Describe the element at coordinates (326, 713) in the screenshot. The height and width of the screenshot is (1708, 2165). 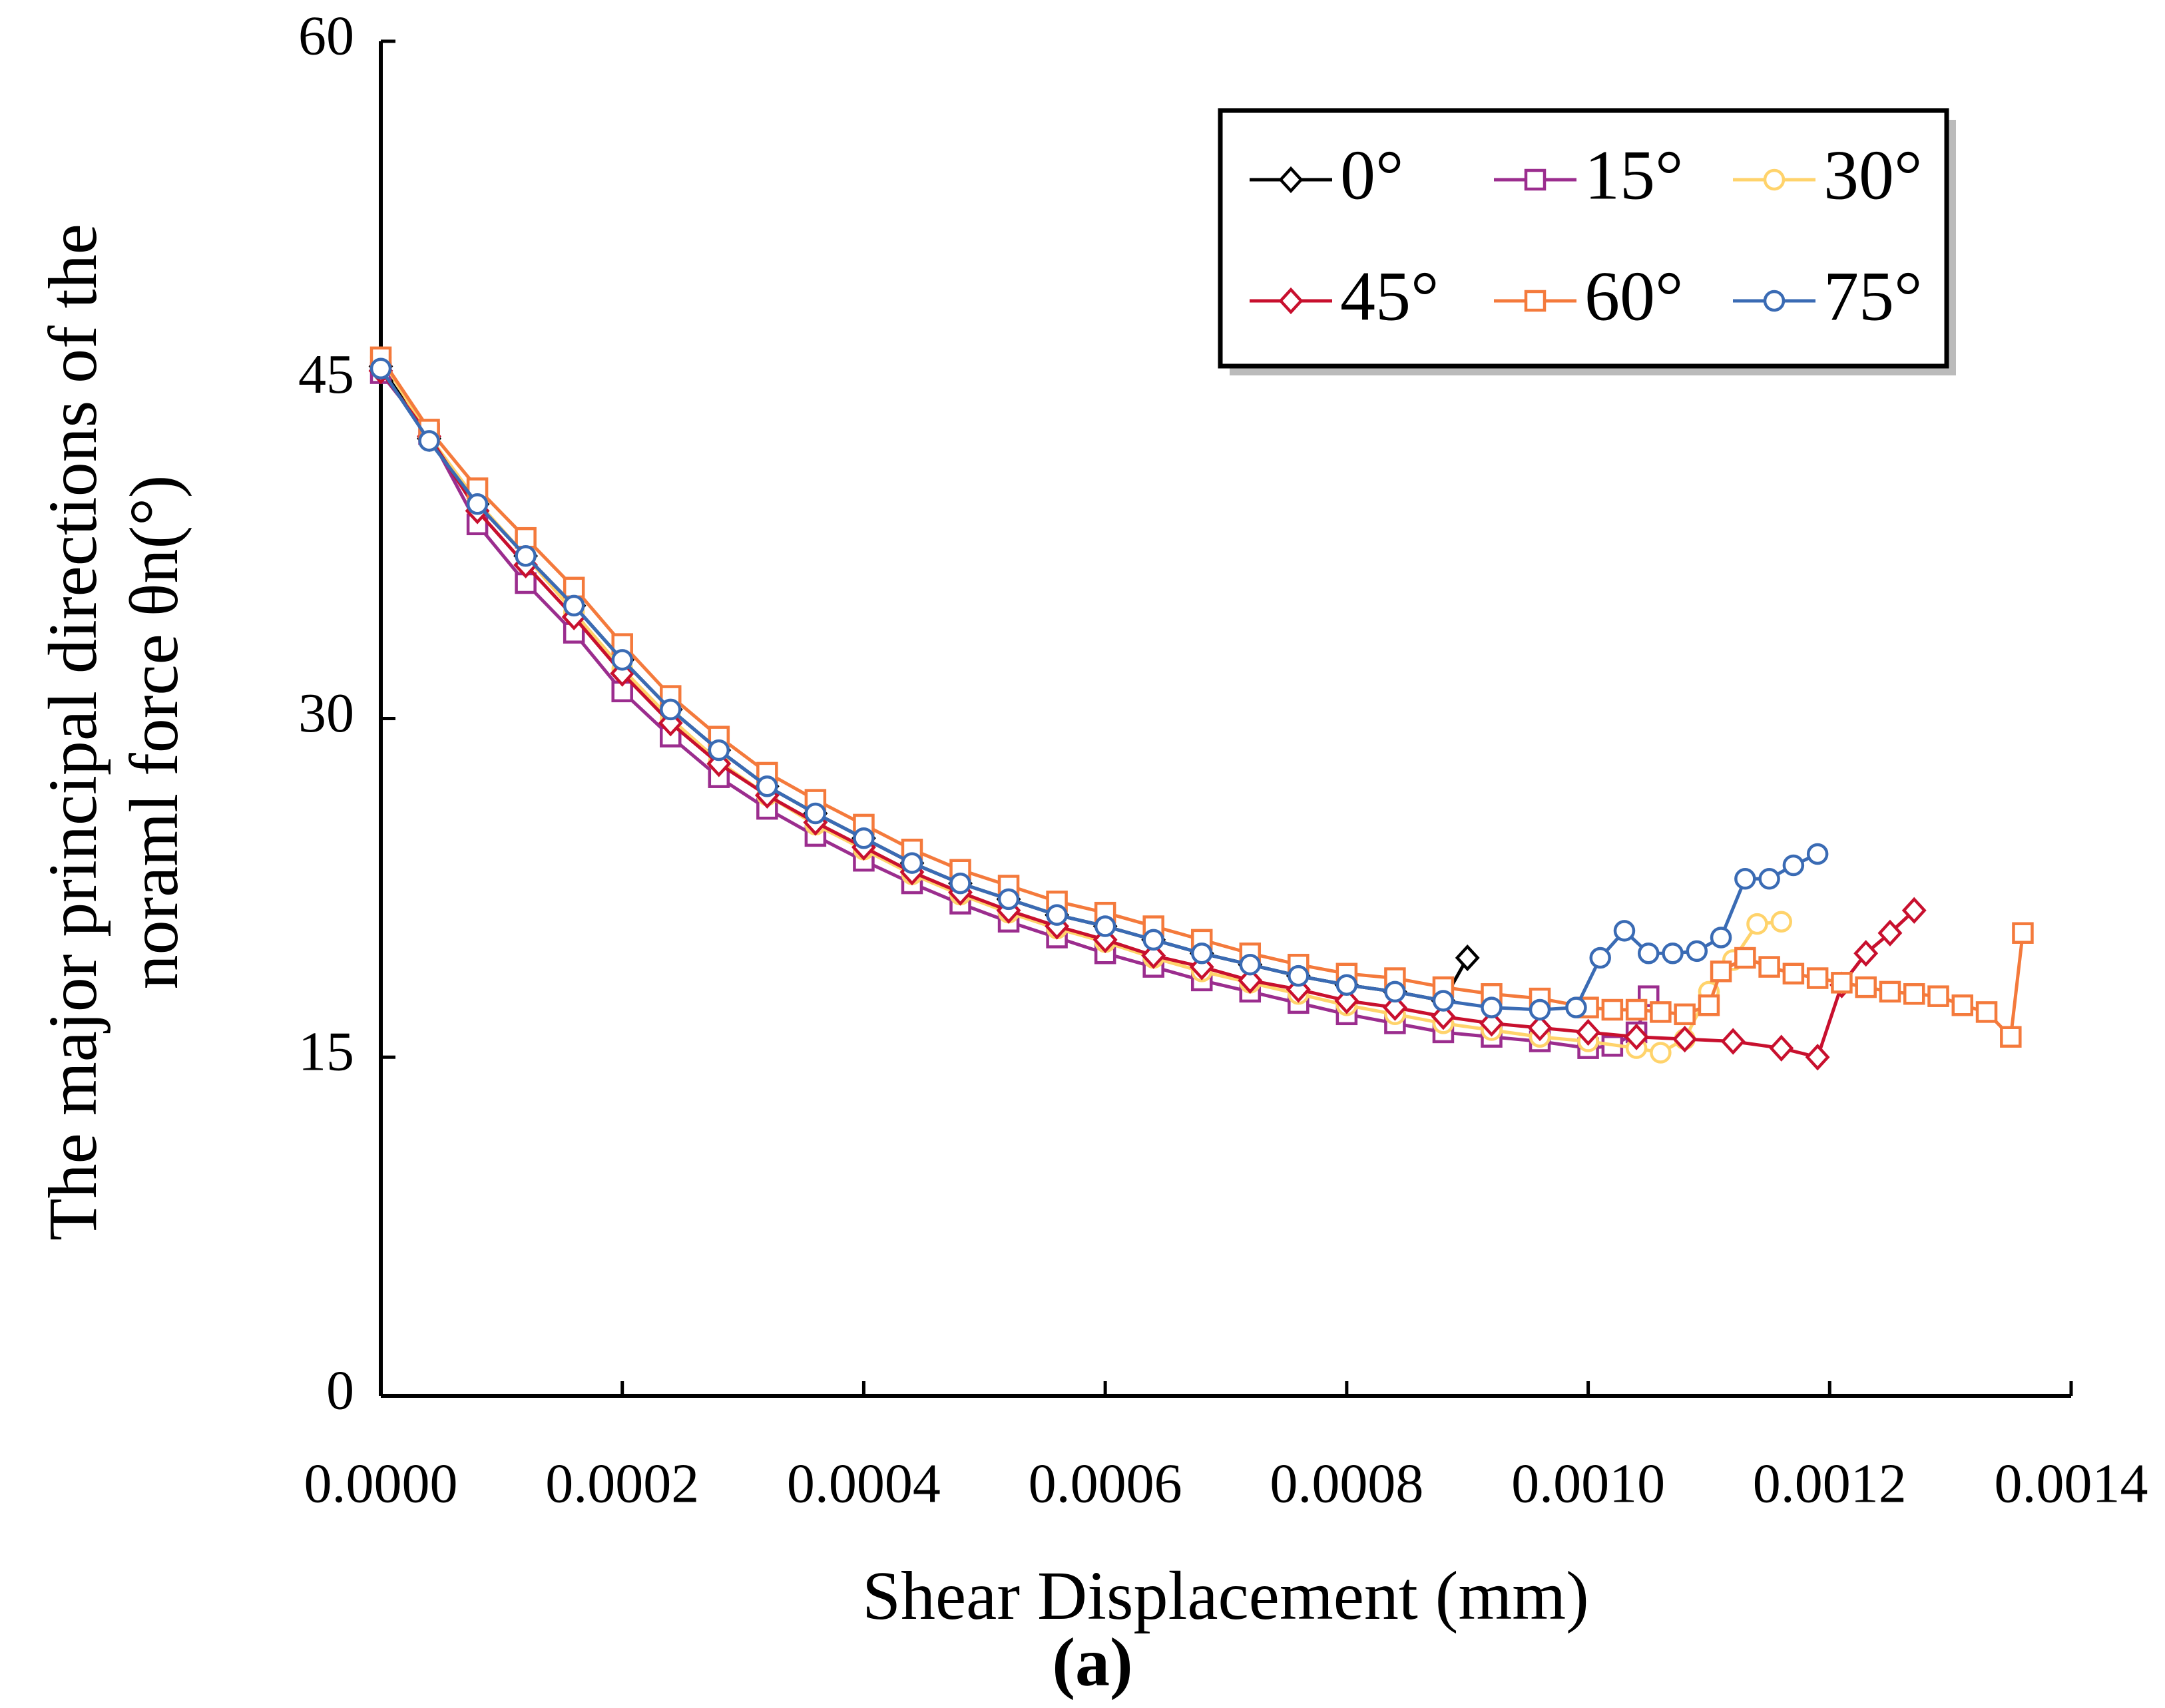
I see `y-tick-label: 30` at that location.